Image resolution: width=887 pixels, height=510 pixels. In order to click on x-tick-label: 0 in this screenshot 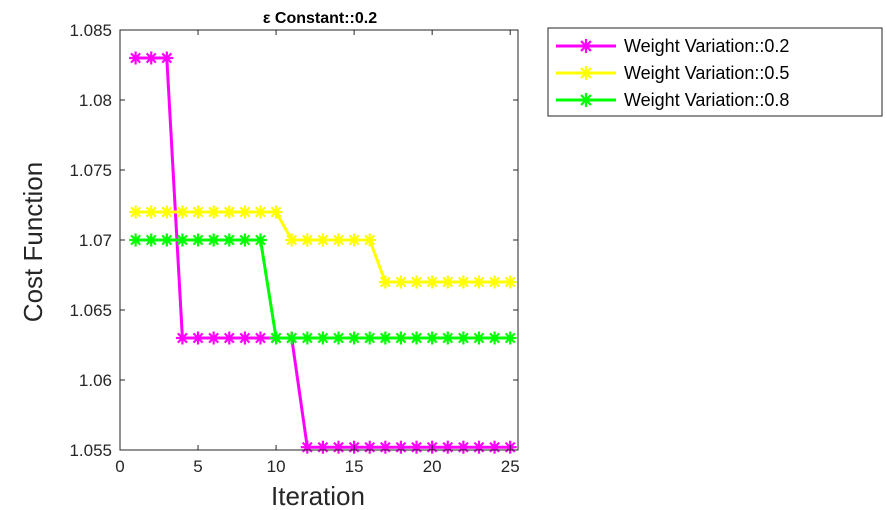, I will do `click(119, 466)`.